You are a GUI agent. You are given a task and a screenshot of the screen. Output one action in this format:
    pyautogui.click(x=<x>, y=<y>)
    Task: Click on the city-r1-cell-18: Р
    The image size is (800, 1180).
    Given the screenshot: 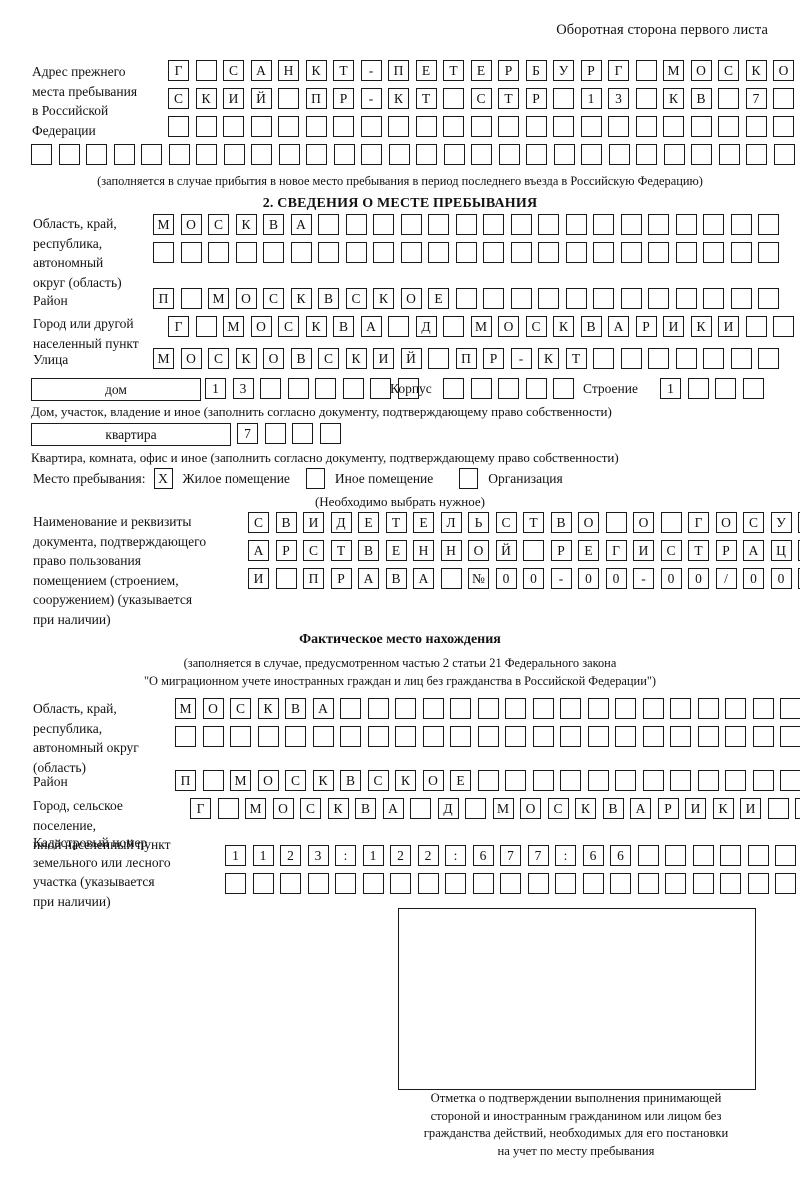 What is the action you would take?
    pyautogui.click(x=646, y=326)
    